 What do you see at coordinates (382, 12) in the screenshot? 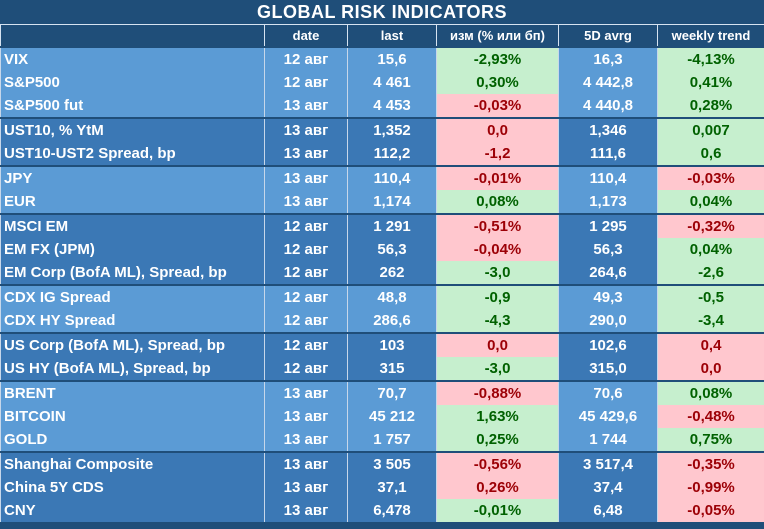
I see `page-title: GLOBAL RISK INDICATORS` at bounding box center [382, 12].